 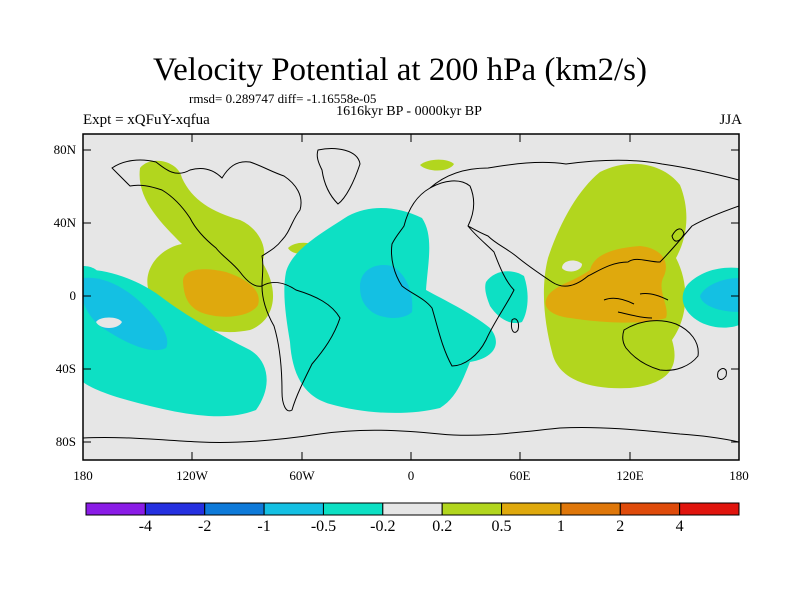 What do you see at coordinates (386, 291) in the screenshot?
I see `negative-peak-tropical-atlantic` at bounding box center [386, 291].